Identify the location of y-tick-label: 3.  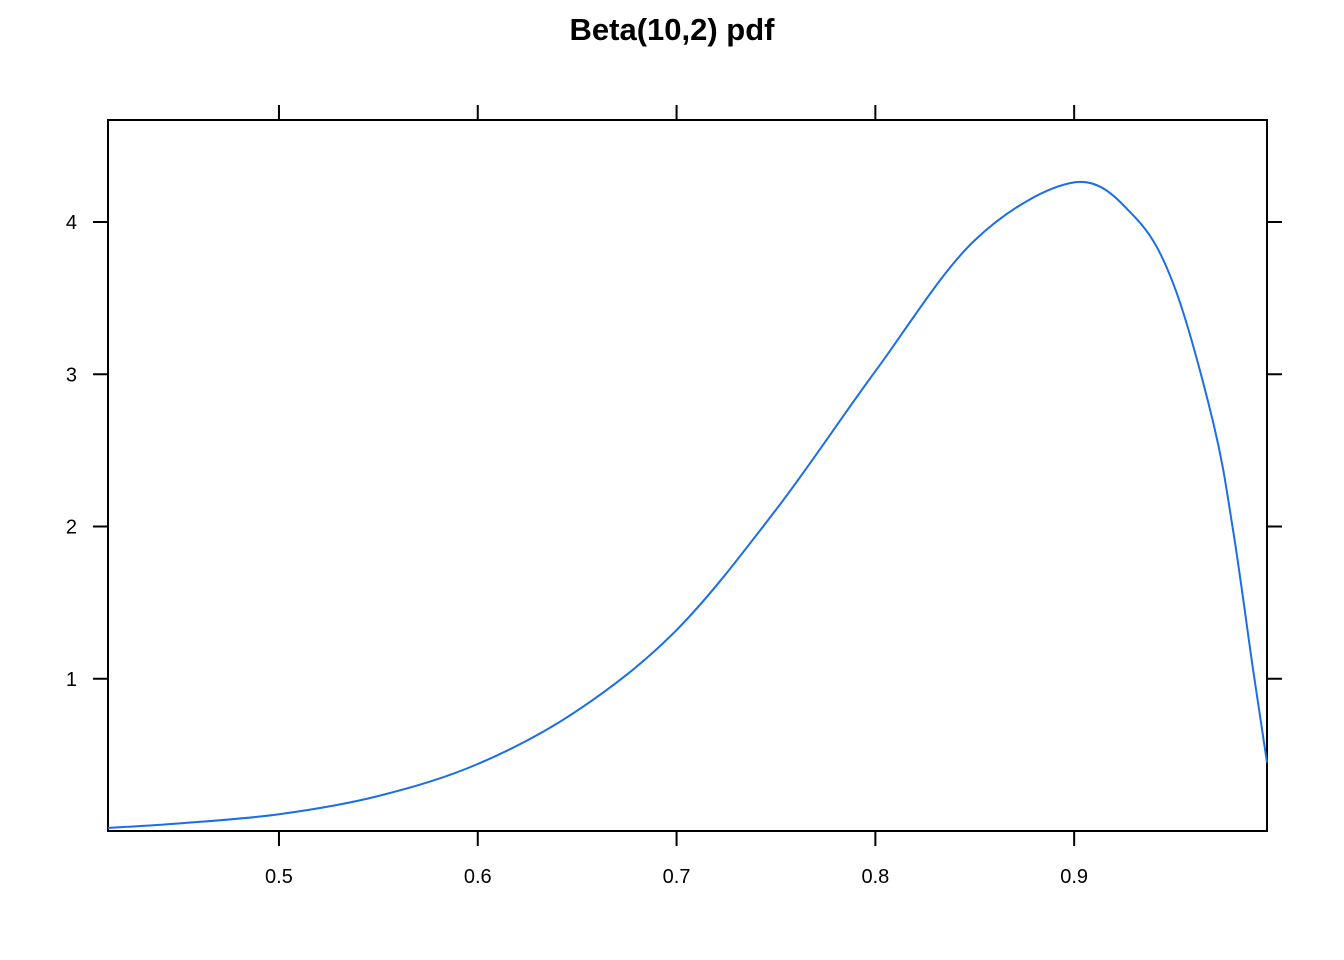
(71, 375).